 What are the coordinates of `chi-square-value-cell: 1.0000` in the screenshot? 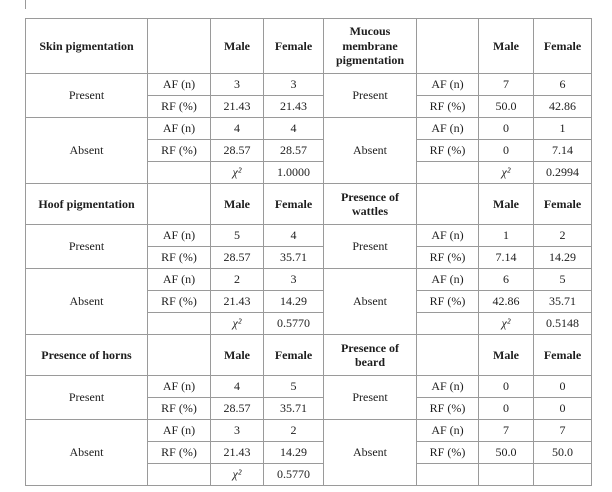 It's located at (293, 172).